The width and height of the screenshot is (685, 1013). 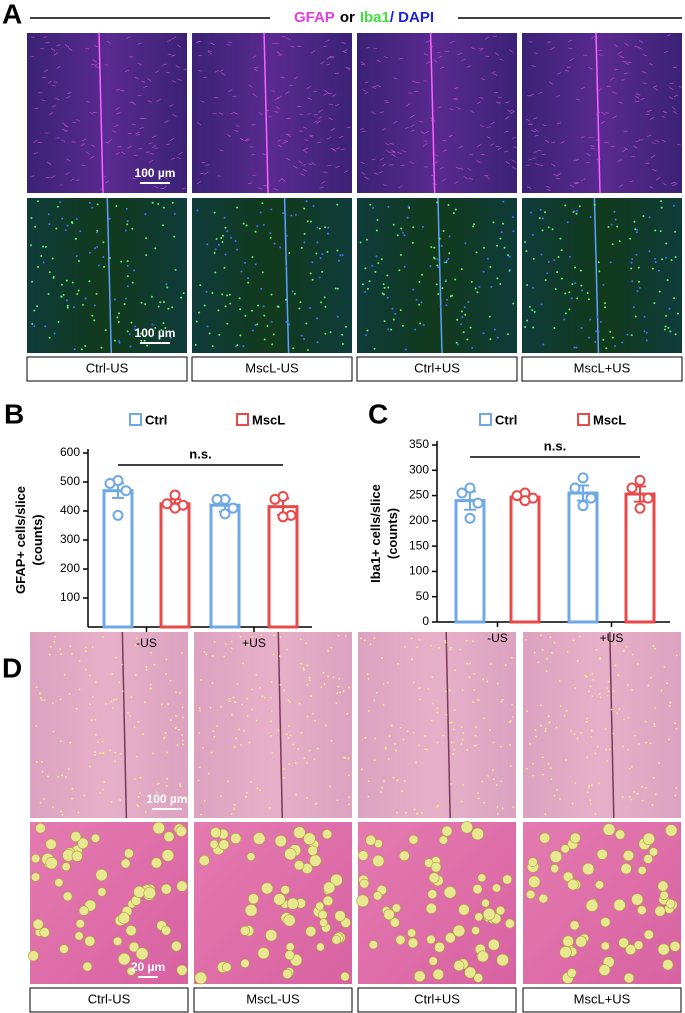 What do you see at coordinates (384, 533) in the screenshot?
I see `y-axis-label: Iba1+ cells/slice (counts)` at bounding box center [384, 533].